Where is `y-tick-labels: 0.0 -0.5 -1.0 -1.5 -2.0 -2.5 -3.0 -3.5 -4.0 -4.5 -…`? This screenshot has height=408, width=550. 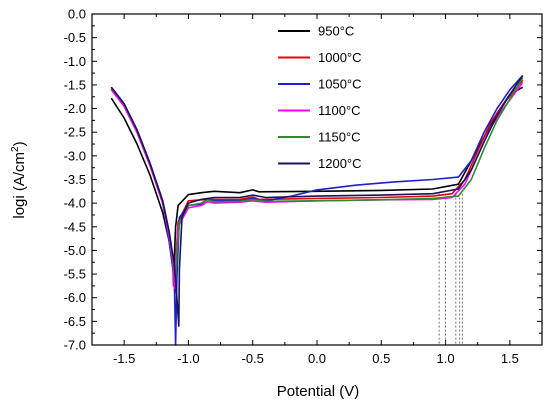 y-tick-labels: 0.0 -0.5 -1.0 -1.5 -2.0 -2.5 -3.0 -3.5 -4.0 -4.5 -… is located at coordinates (75, 180).